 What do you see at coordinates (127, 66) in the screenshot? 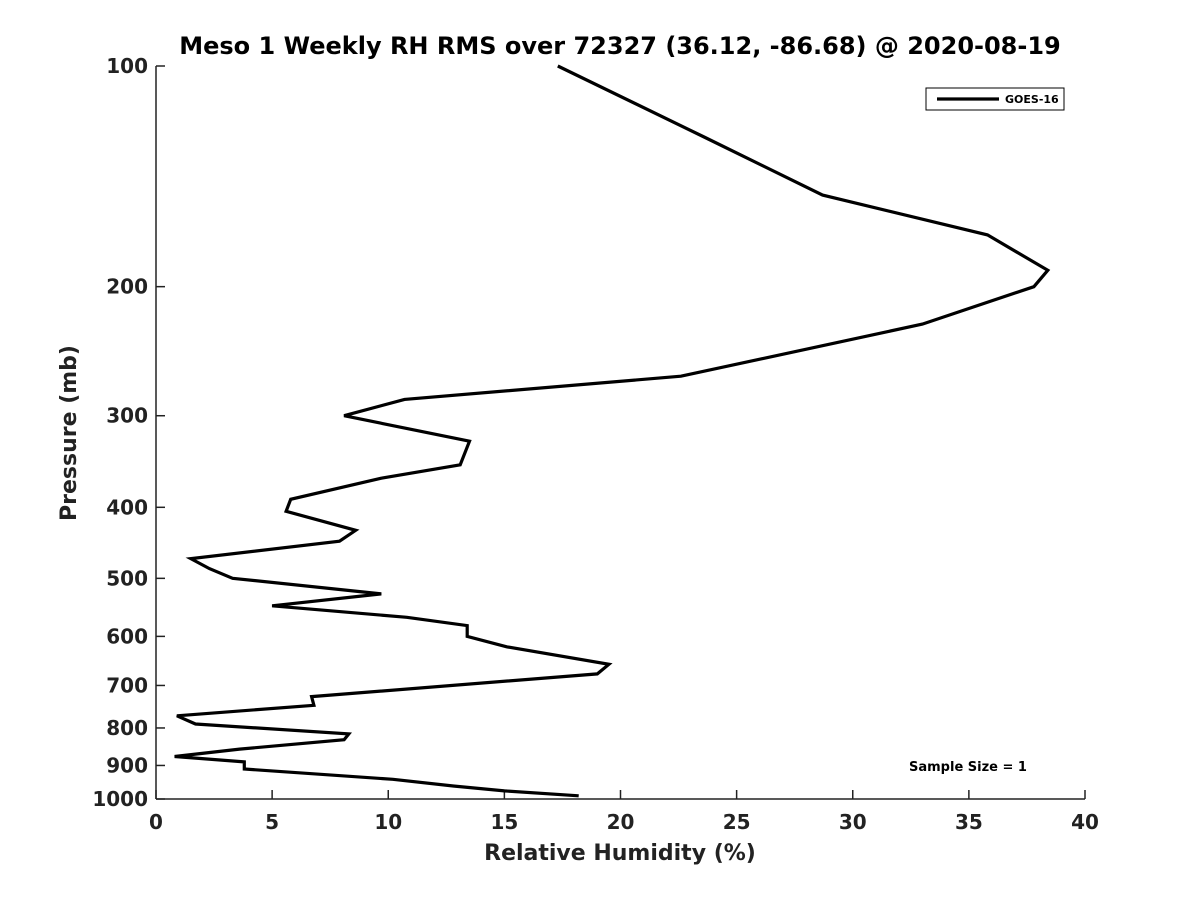
I see `y-tick-label-100: 100` at bounding box center [127, 66].